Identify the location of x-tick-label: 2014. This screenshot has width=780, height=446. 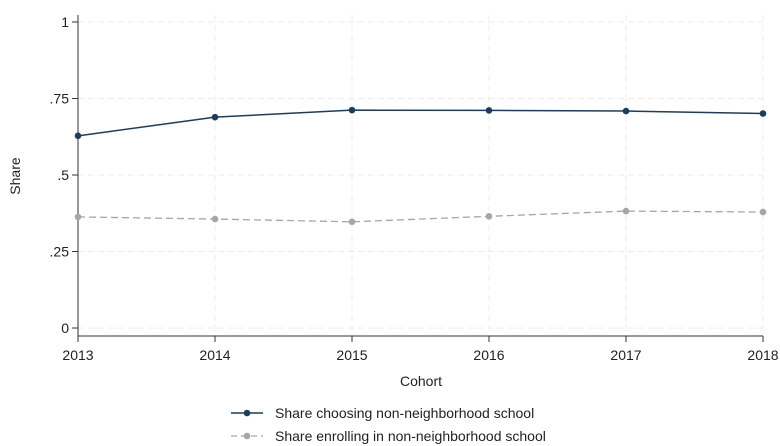
(214, 355).